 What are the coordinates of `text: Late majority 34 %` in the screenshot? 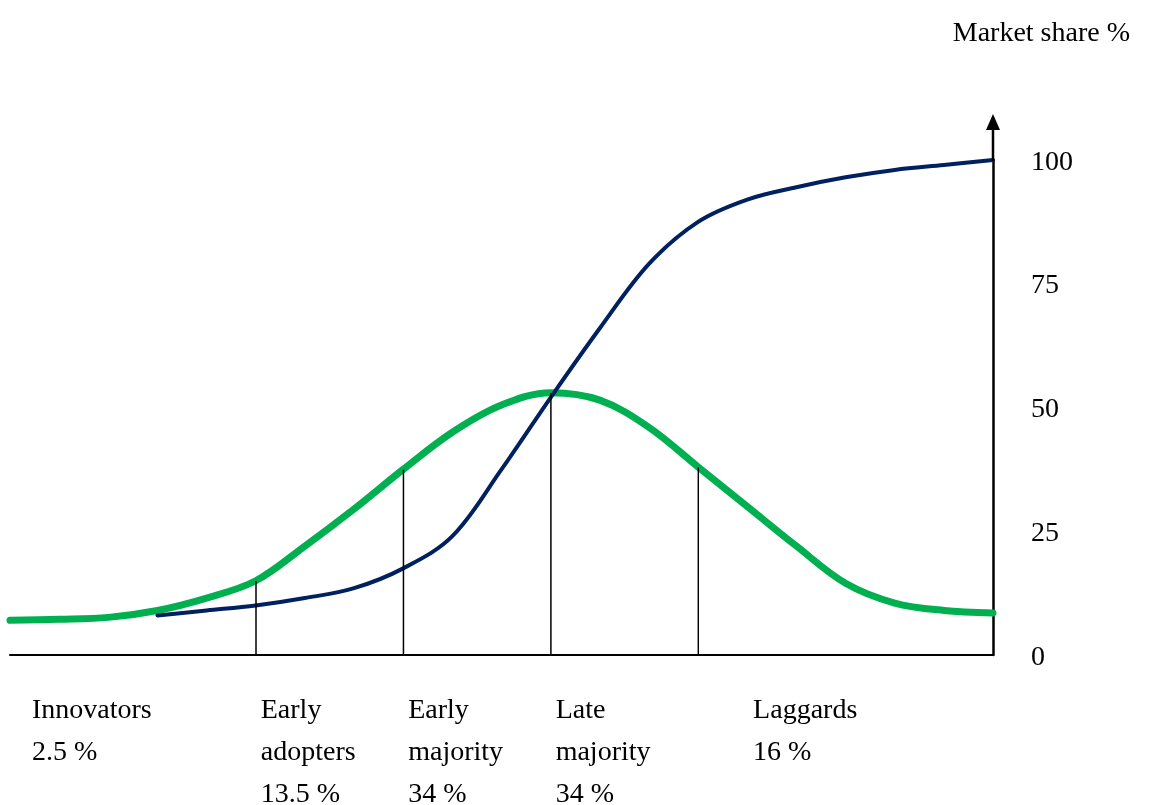 It's located at (603, 748).